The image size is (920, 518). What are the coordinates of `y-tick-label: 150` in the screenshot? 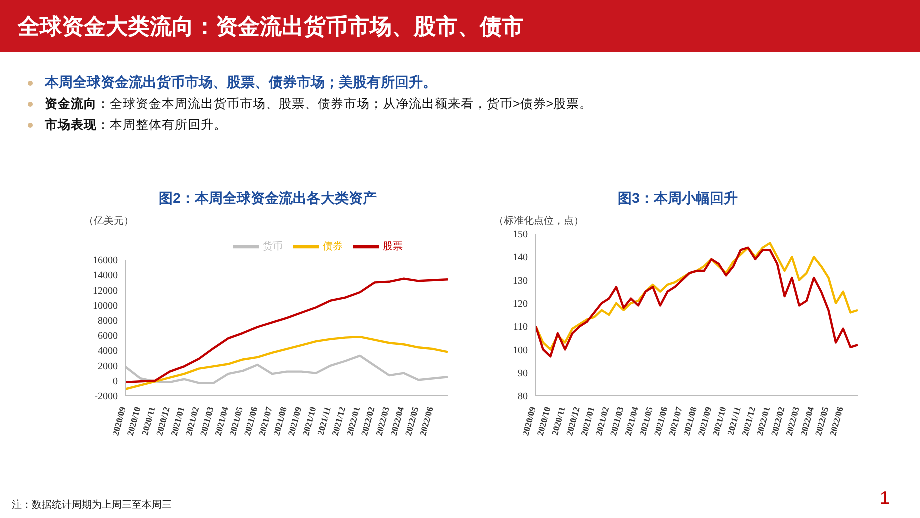 It's located at (520, 235).